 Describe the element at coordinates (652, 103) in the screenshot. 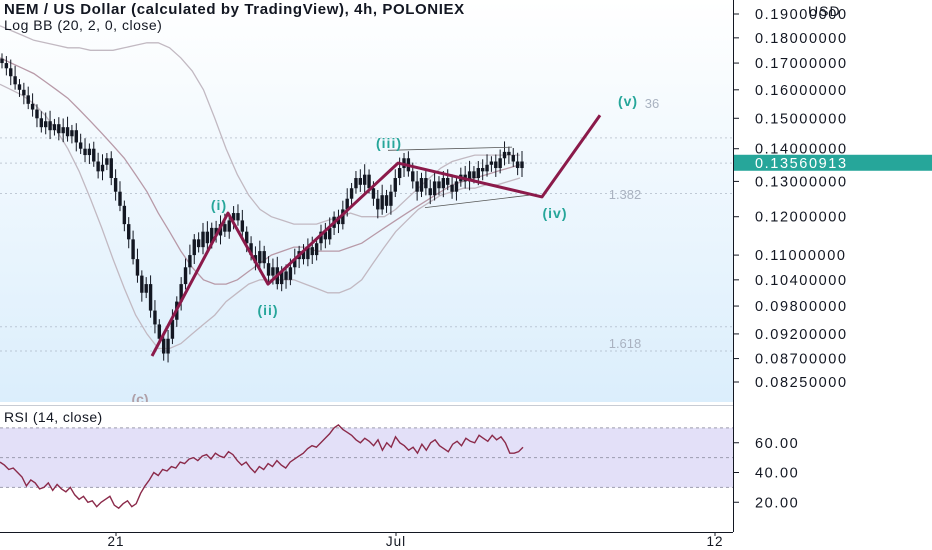

I see `fib-label: 36` at that location.